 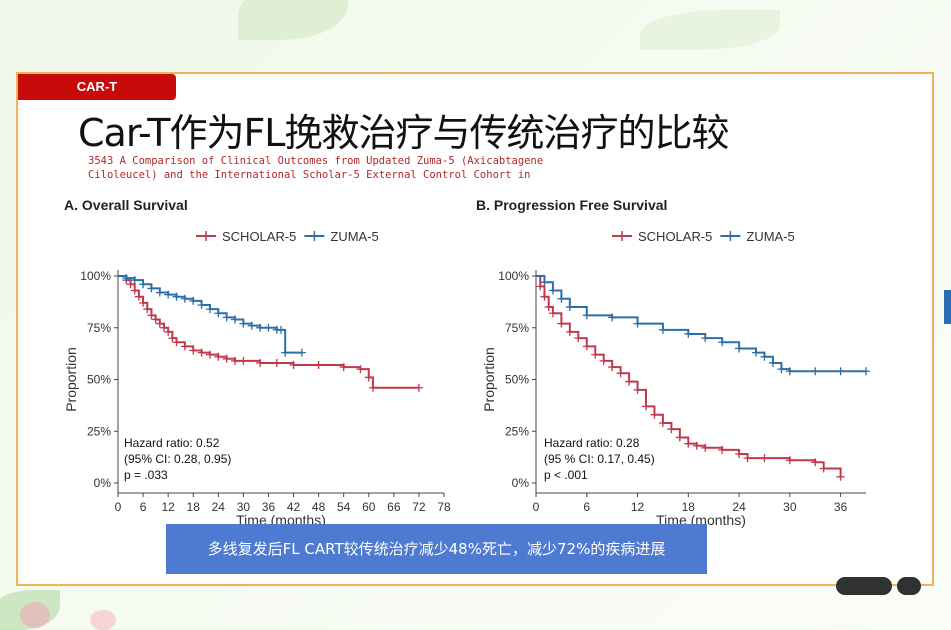 I want to click on chart-b-annotation-line: (95 % CI: 0.17, 0.45), so click(x=599, y=459).